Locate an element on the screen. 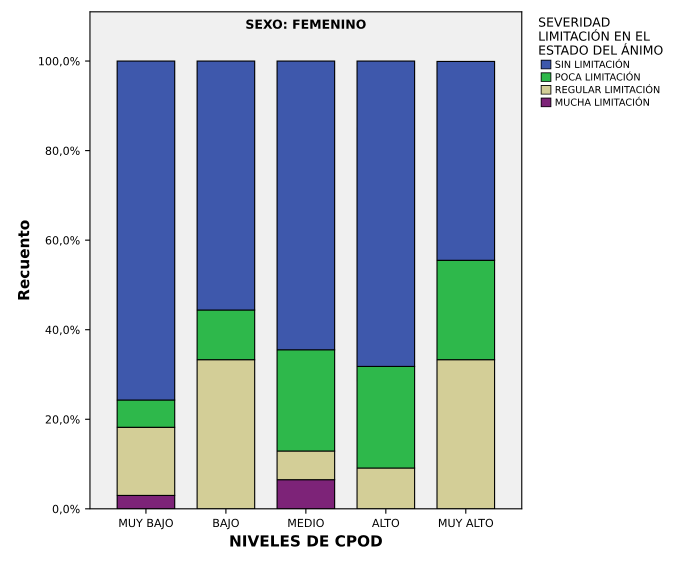 This screenshot has width=692, height=561. y-tick-label: 60,0% is located at coordinates (63, 241).